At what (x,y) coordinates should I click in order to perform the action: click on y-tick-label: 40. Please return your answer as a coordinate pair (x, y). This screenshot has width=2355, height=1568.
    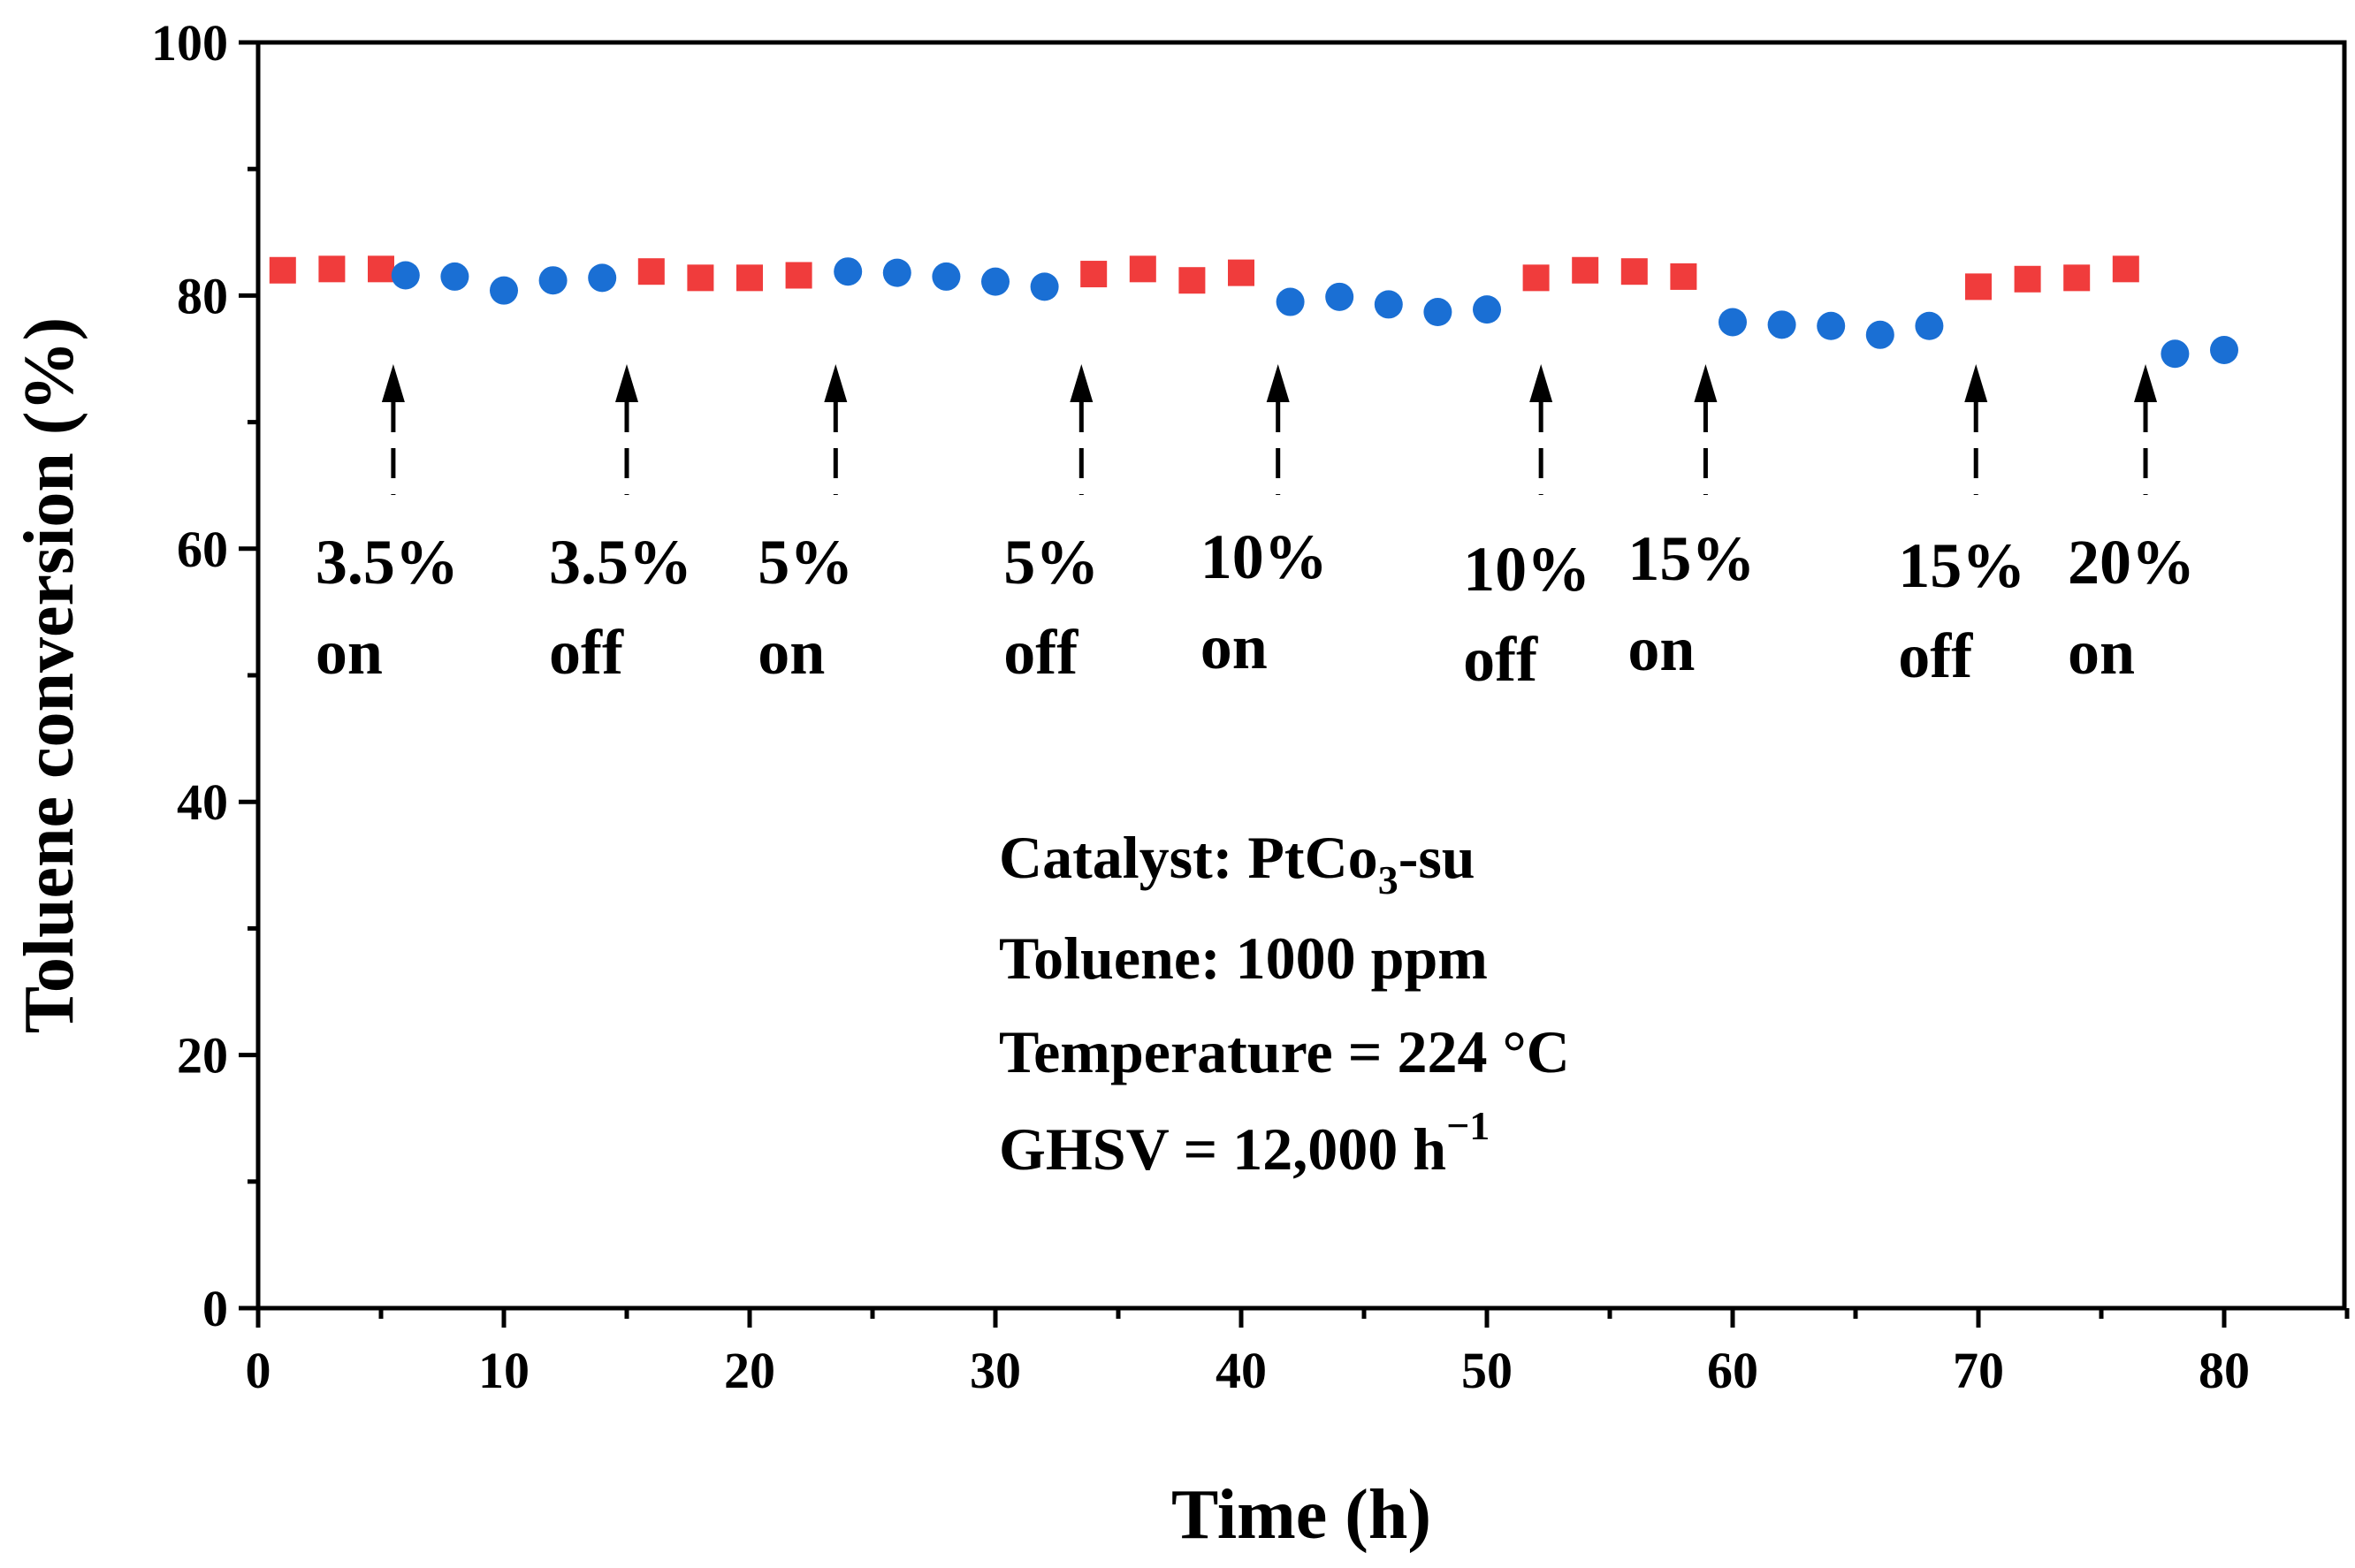
    Looking at the image, I should click on (202, 802).